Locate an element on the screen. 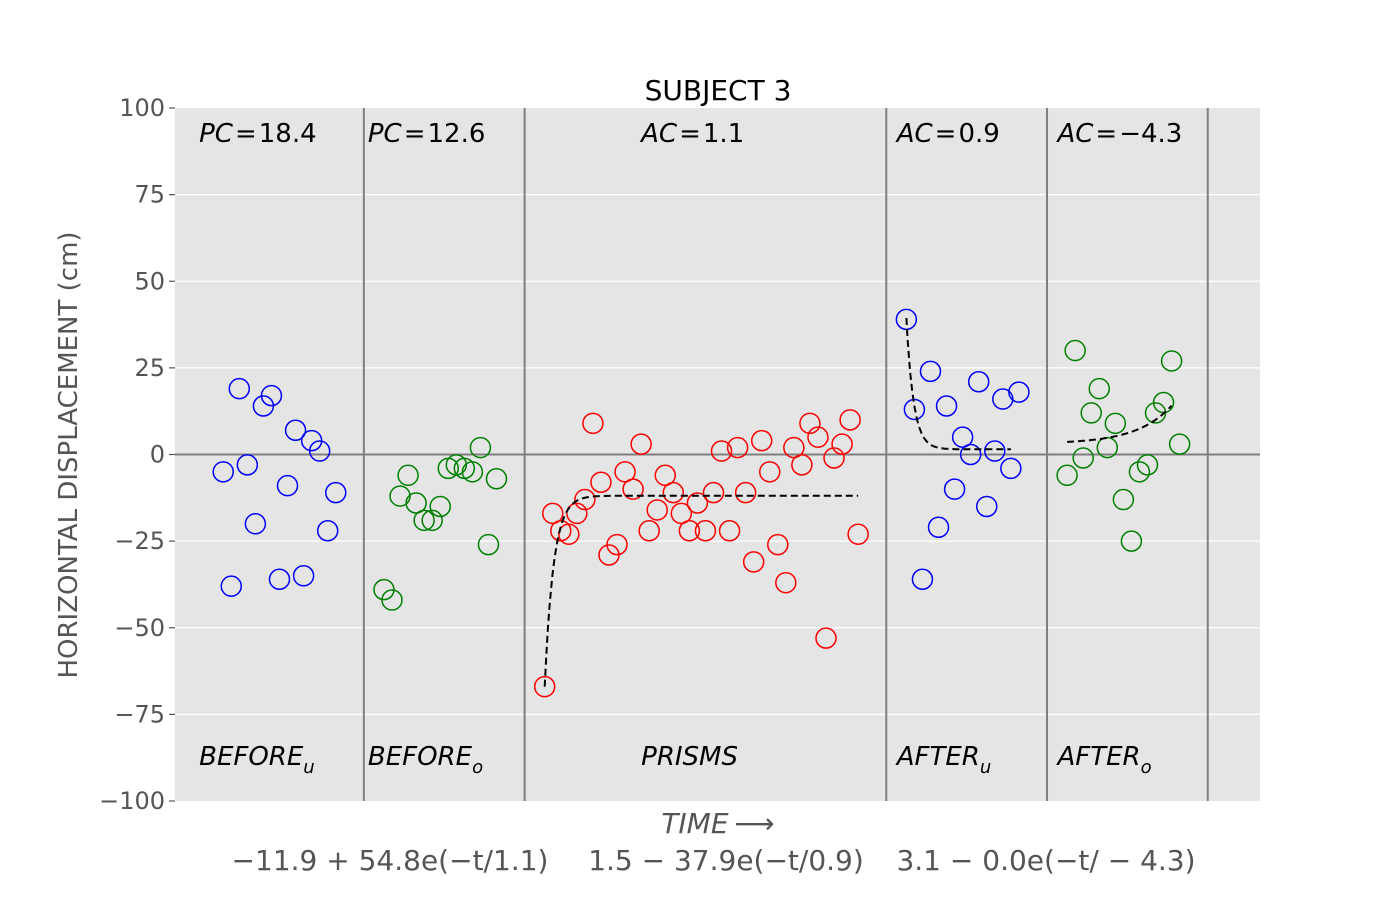 Image resolution: width=1400 pixels, height=900 pixels. fit-formula: 1.5 − 37.9e(−t/0.9) is located at coordinates (726, 860).